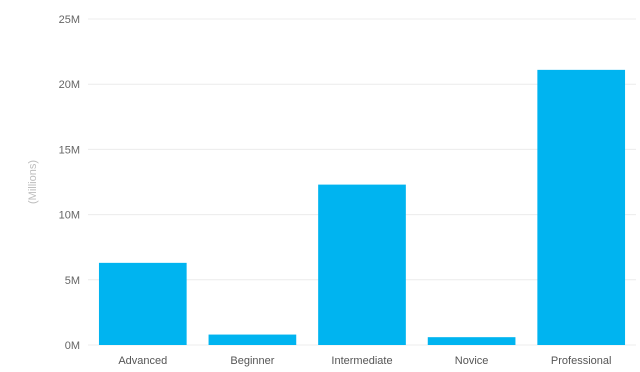 This screenshot has width=640, height=372. What do you see at coordinates (581, 207) in the screenshot?
I see `bar-professional` at bounding box center [581, 207].